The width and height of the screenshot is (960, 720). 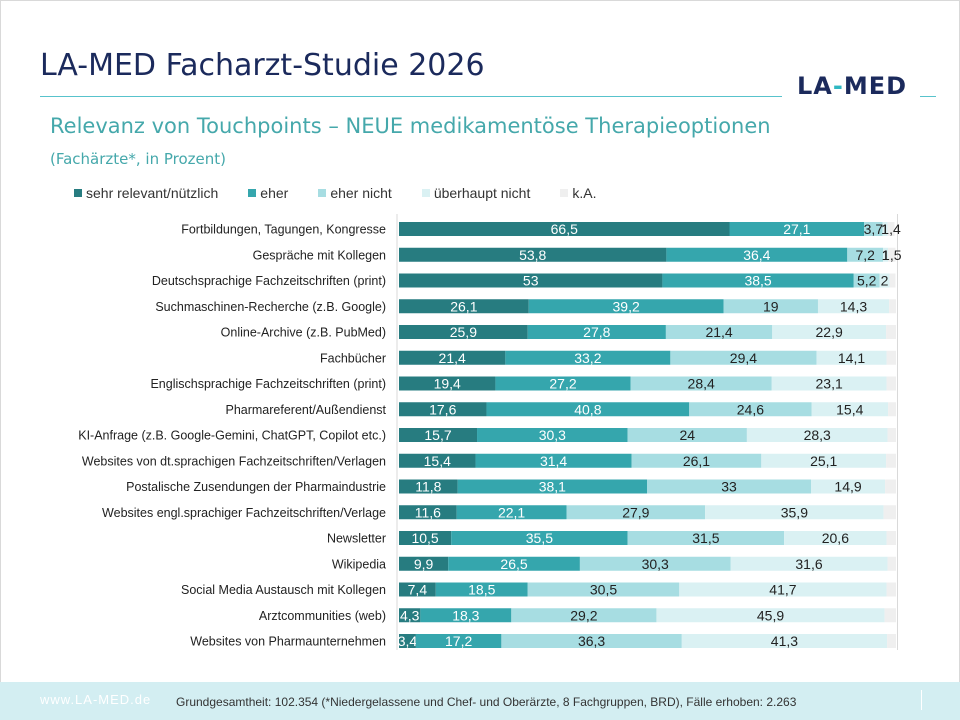 I want to click on data-label: 1,4, so click(x=891, y=229).